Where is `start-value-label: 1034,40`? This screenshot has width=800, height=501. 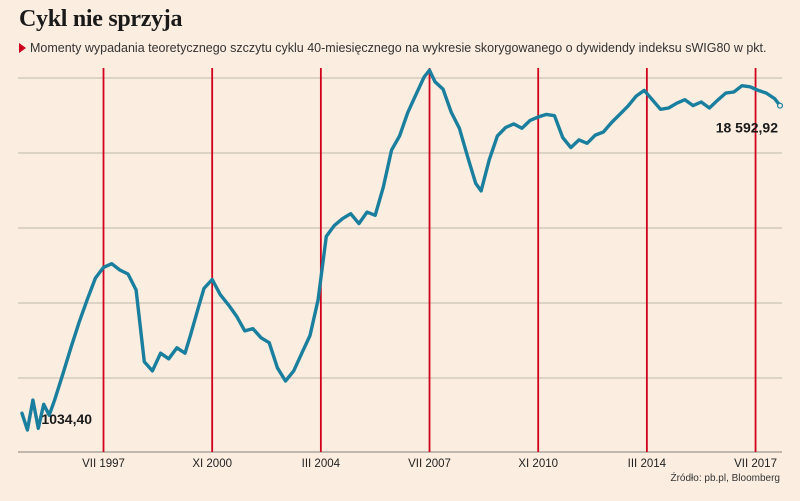
start-value-label: 1034,40 is located at coordinates (66, 419).